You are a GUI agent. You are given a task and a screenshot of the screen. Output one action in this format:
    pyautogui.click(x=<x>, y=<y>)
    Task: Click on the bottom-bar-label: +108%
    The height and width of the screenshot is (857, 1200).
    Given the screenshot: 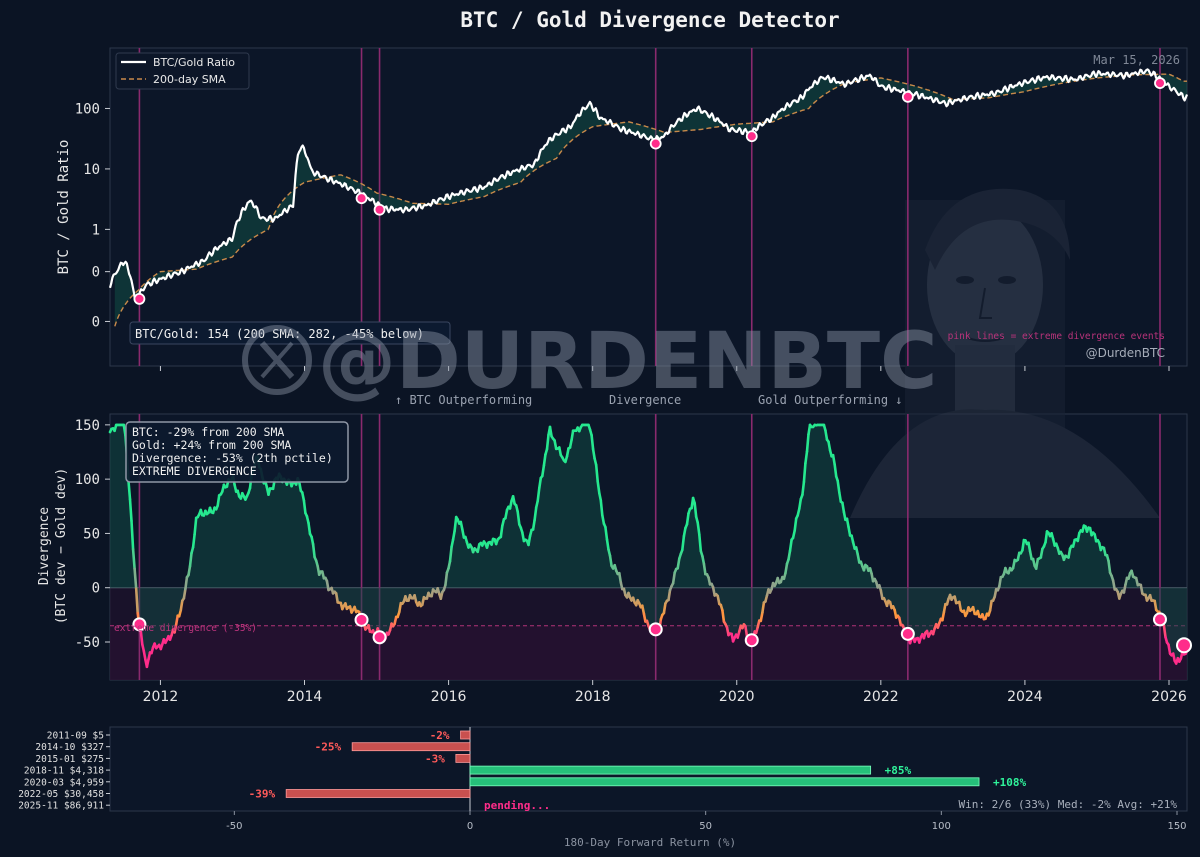 What is the action you would take?
    pyautogui.click(x=1009, y=782)
    